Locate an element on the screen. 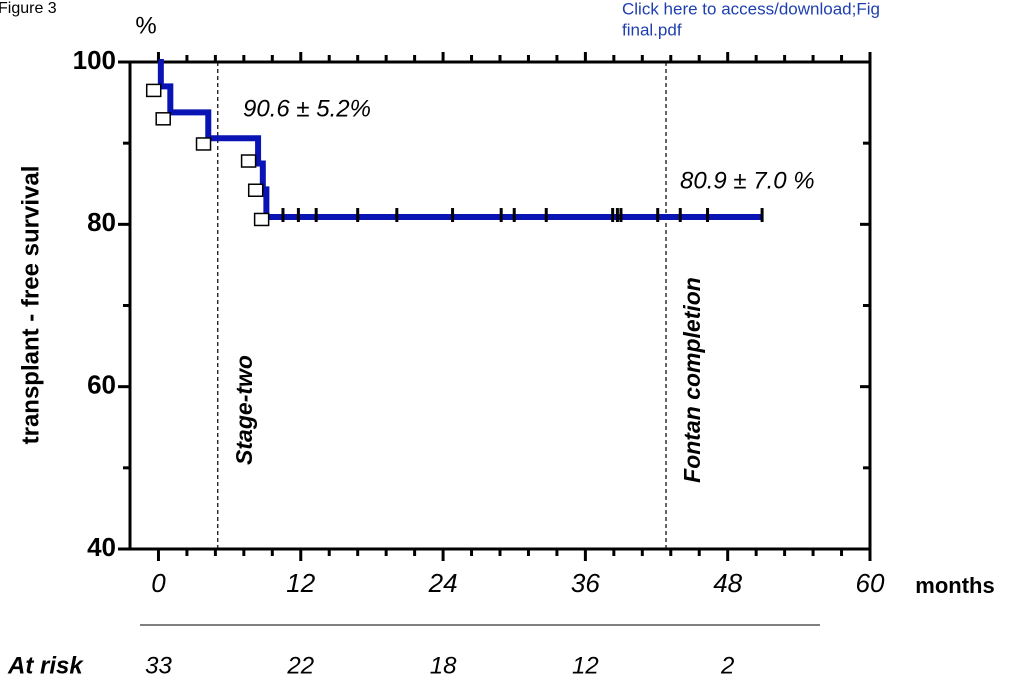 The image size is (1017, 685). link: Click here to access/download;Fig is located at coordinates (751, 9).